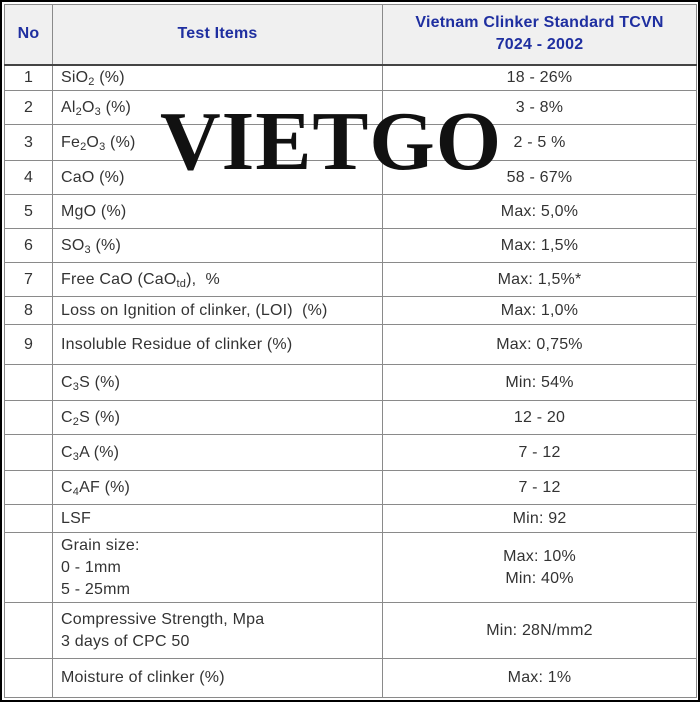 The image size is (700, 702). I want to click on table-row: 6 SO3 (%) Max: 1,5%, so click(350, 245).